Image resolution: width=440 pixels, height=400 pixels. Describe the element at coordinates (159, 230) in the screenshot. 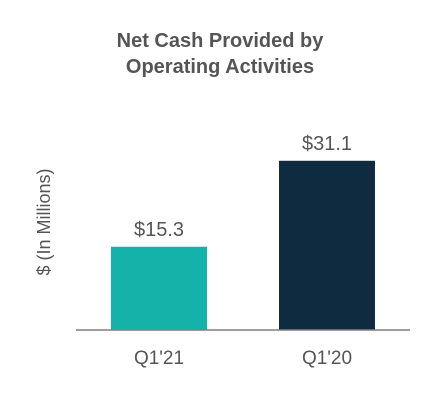

I see `bar-value-label-0: $15.3` at that location.